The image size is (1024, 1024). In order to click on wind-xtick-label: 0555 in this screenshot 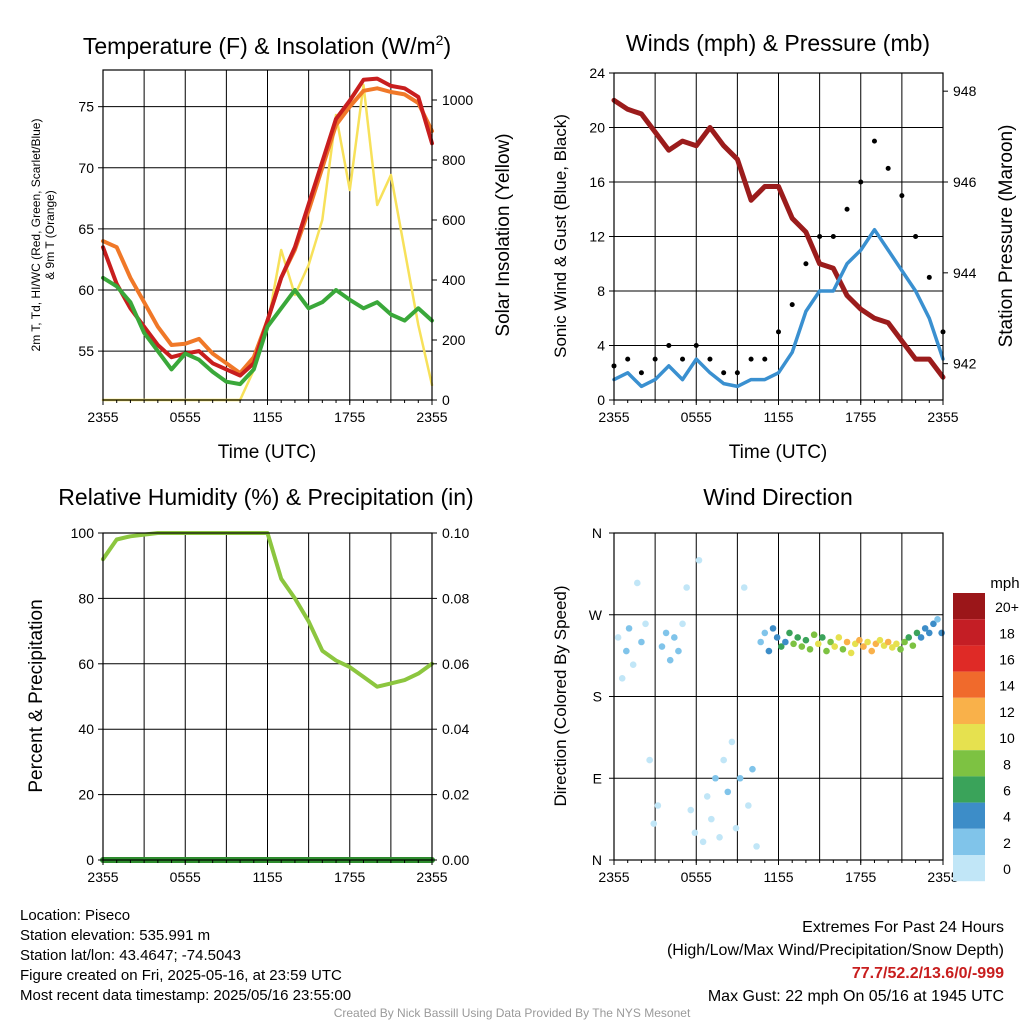, I will do `click(696, 417)`.